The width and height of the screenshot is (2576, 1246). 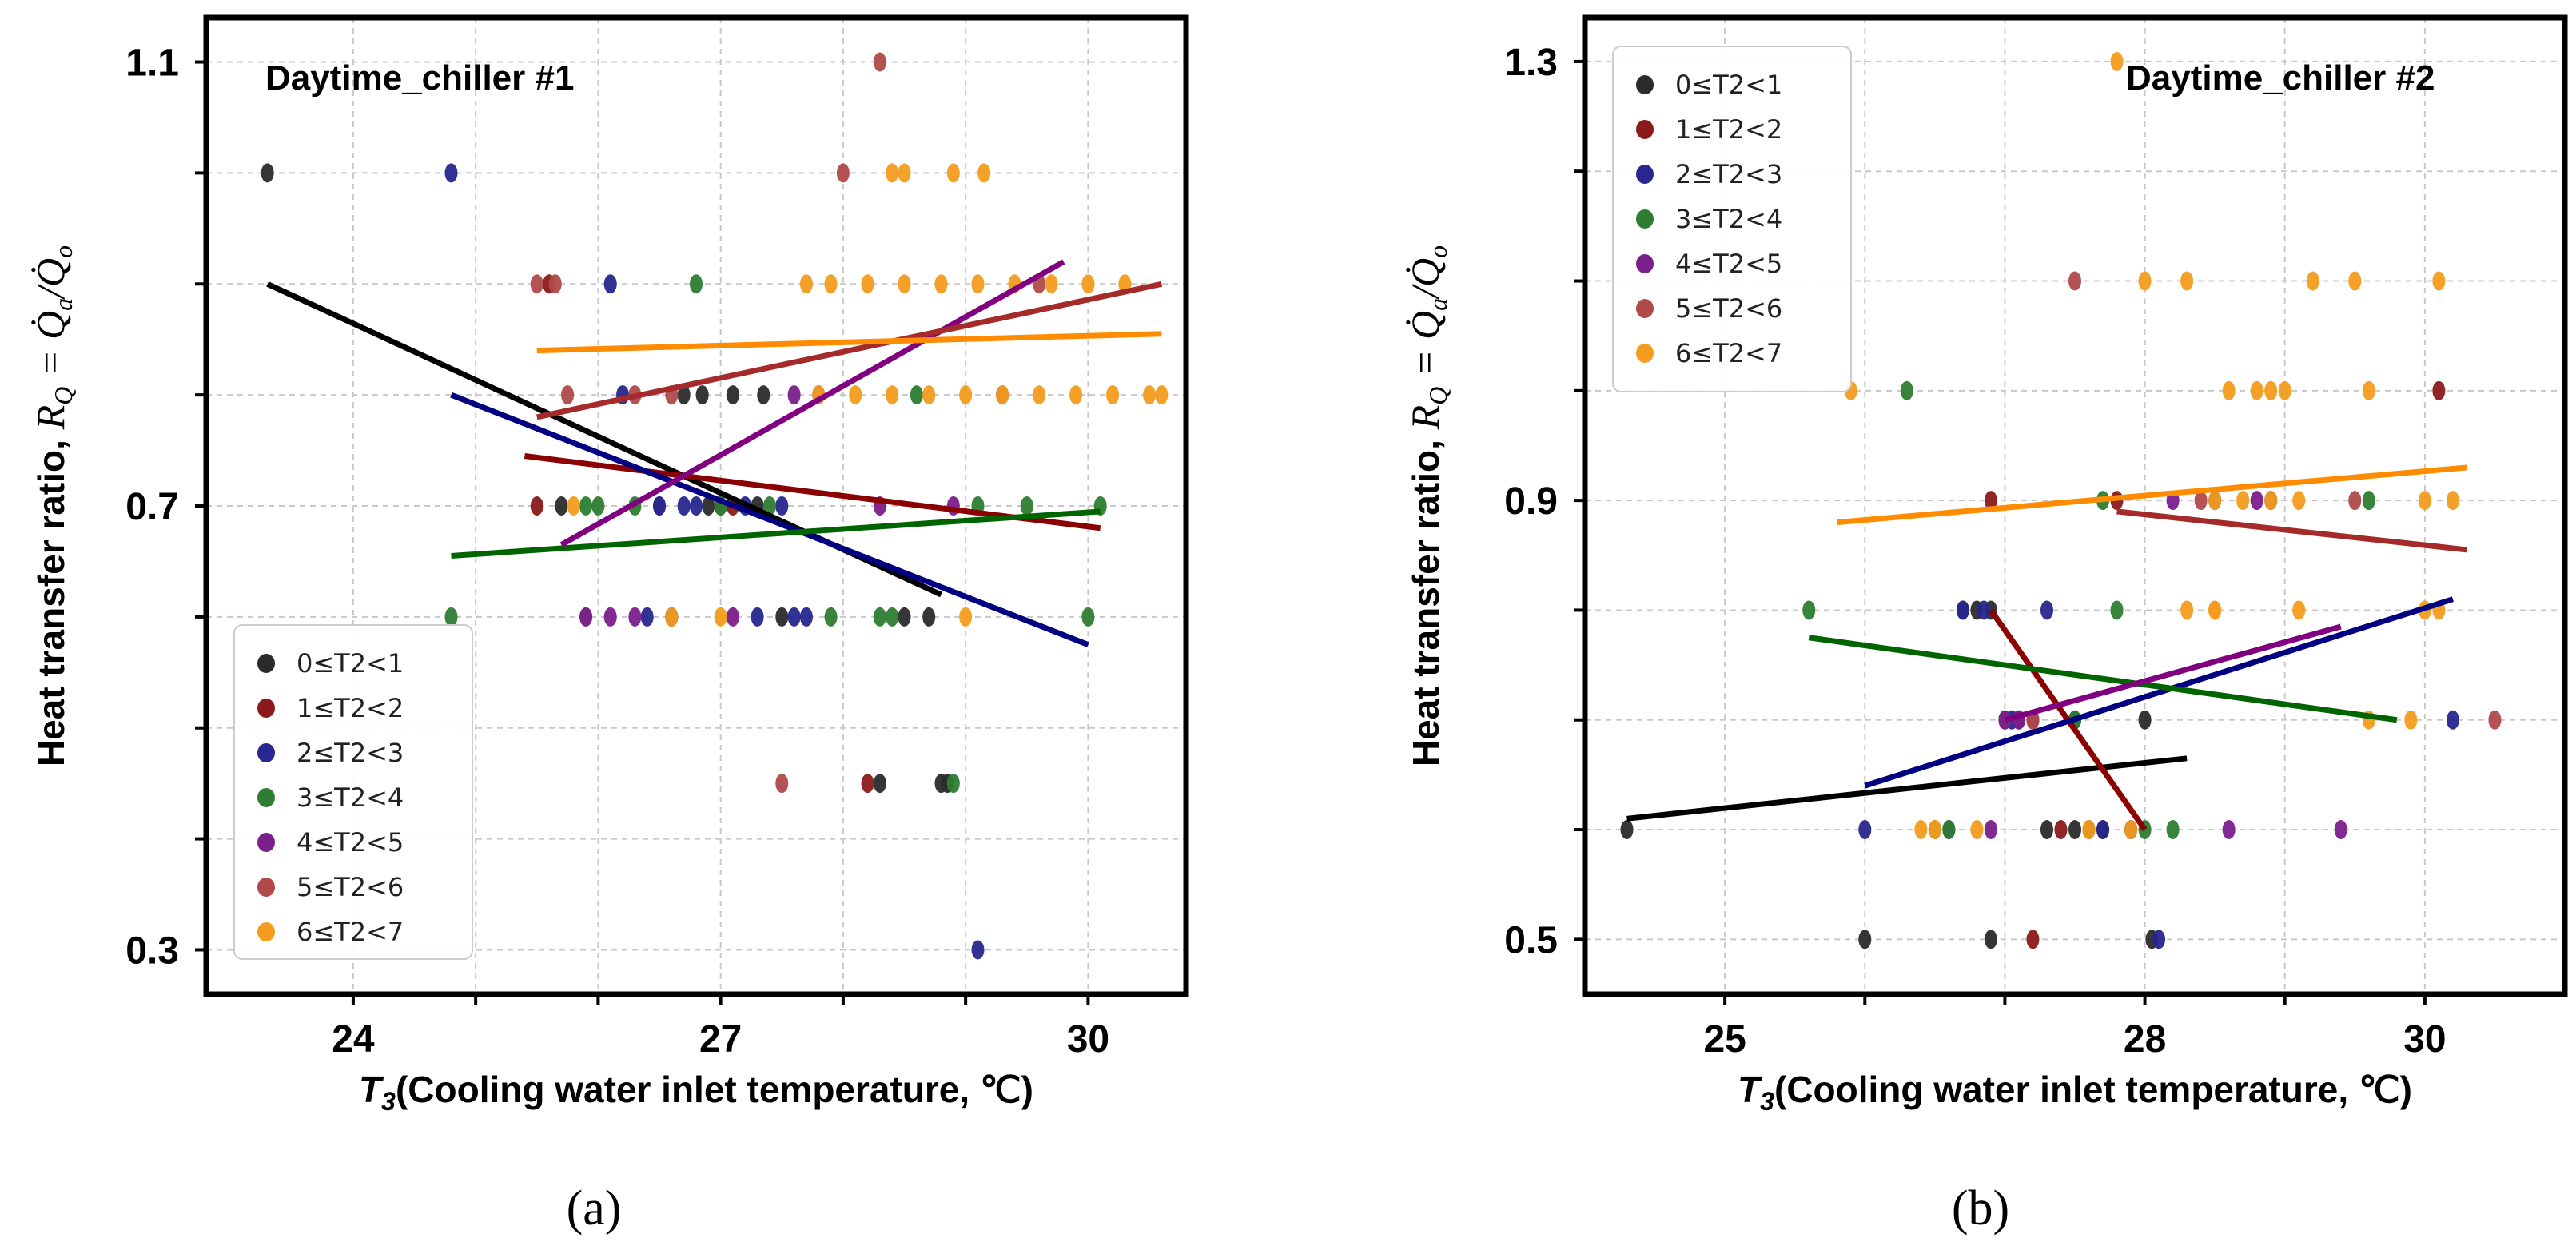 What do you see at coordinates (1729, 264) in the screenshot?
I see `b-legend-label-4: 4≤T2<5` at bounding box center [1729, 264].